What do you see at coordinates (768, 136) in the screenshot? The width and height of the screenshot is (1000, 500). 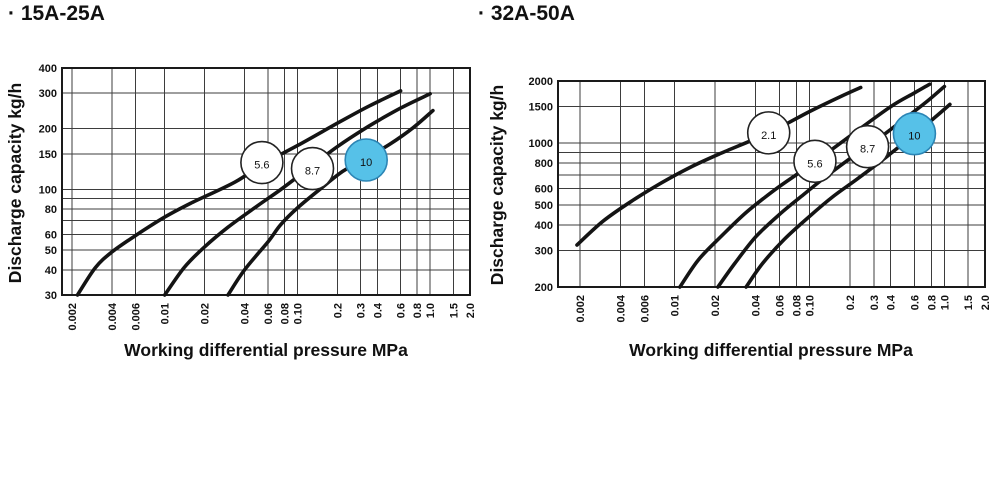 I see `badge-value-2.1: 2.1` at bounding box center [768, 136].